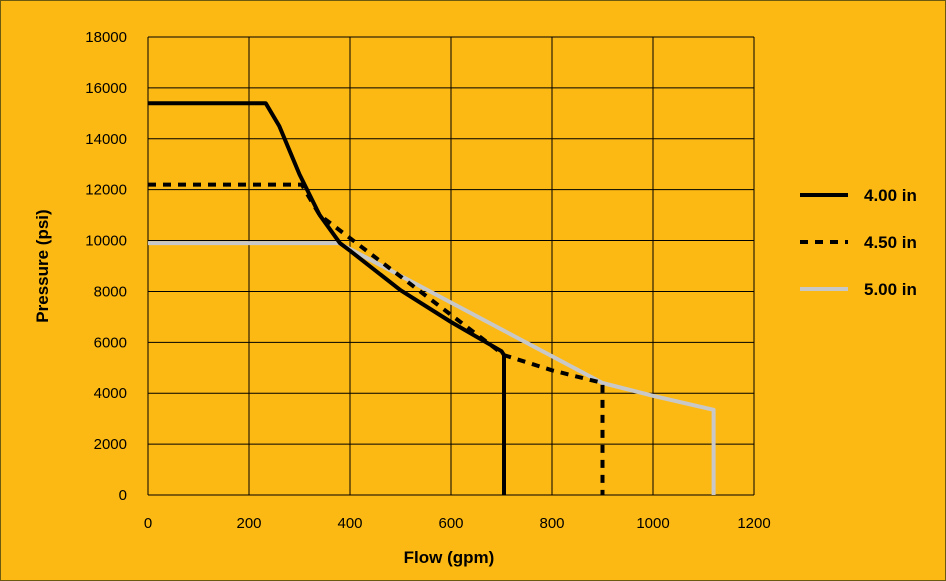  I want to click on x-tick-label: 1200, so click(753, 523).